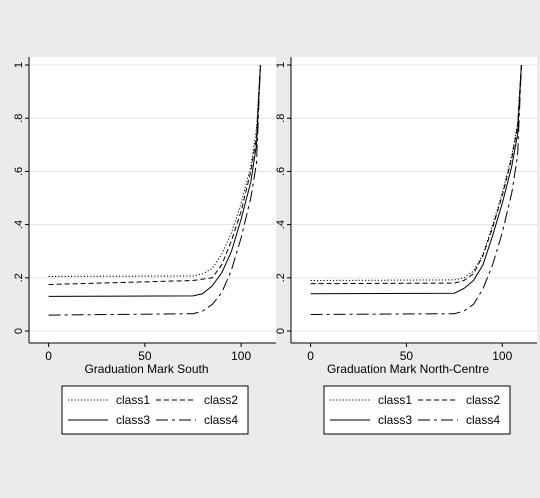  Describe the element at coordinates (408, 369) in the screenshot. I see `x-axis-title: Graduation Mark North-Centre` at that location.